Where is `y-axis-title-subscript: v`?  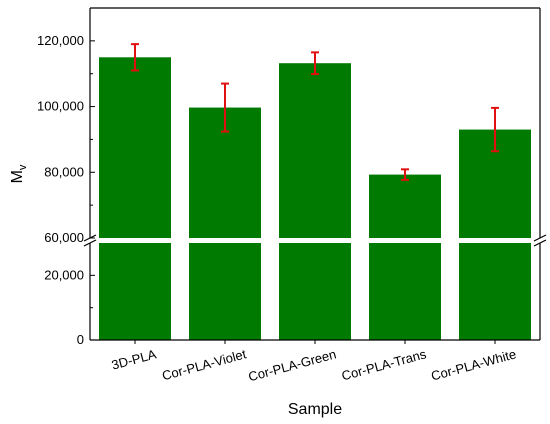
y-axis-title-subscript: v is located at coordinates (23, 167).